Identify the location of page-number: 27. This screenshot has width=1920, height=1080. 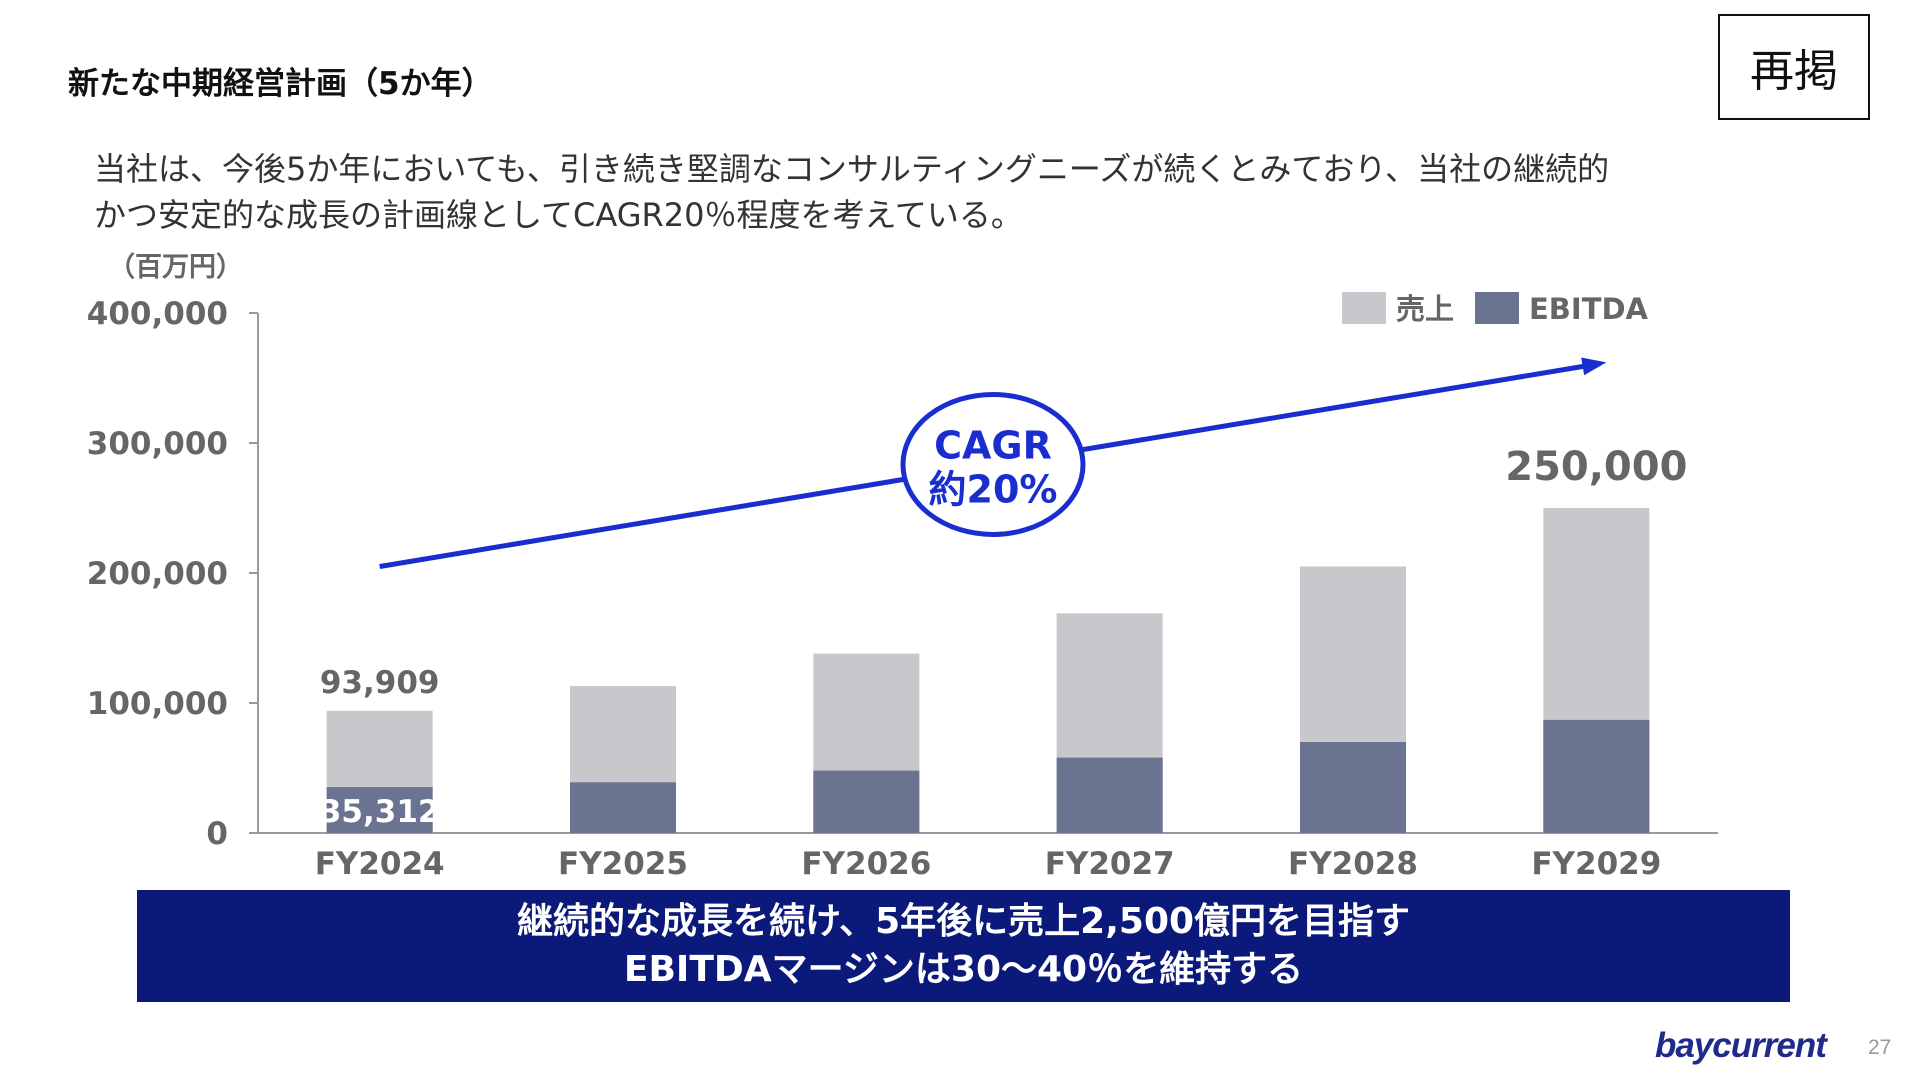
(1880, 1047).